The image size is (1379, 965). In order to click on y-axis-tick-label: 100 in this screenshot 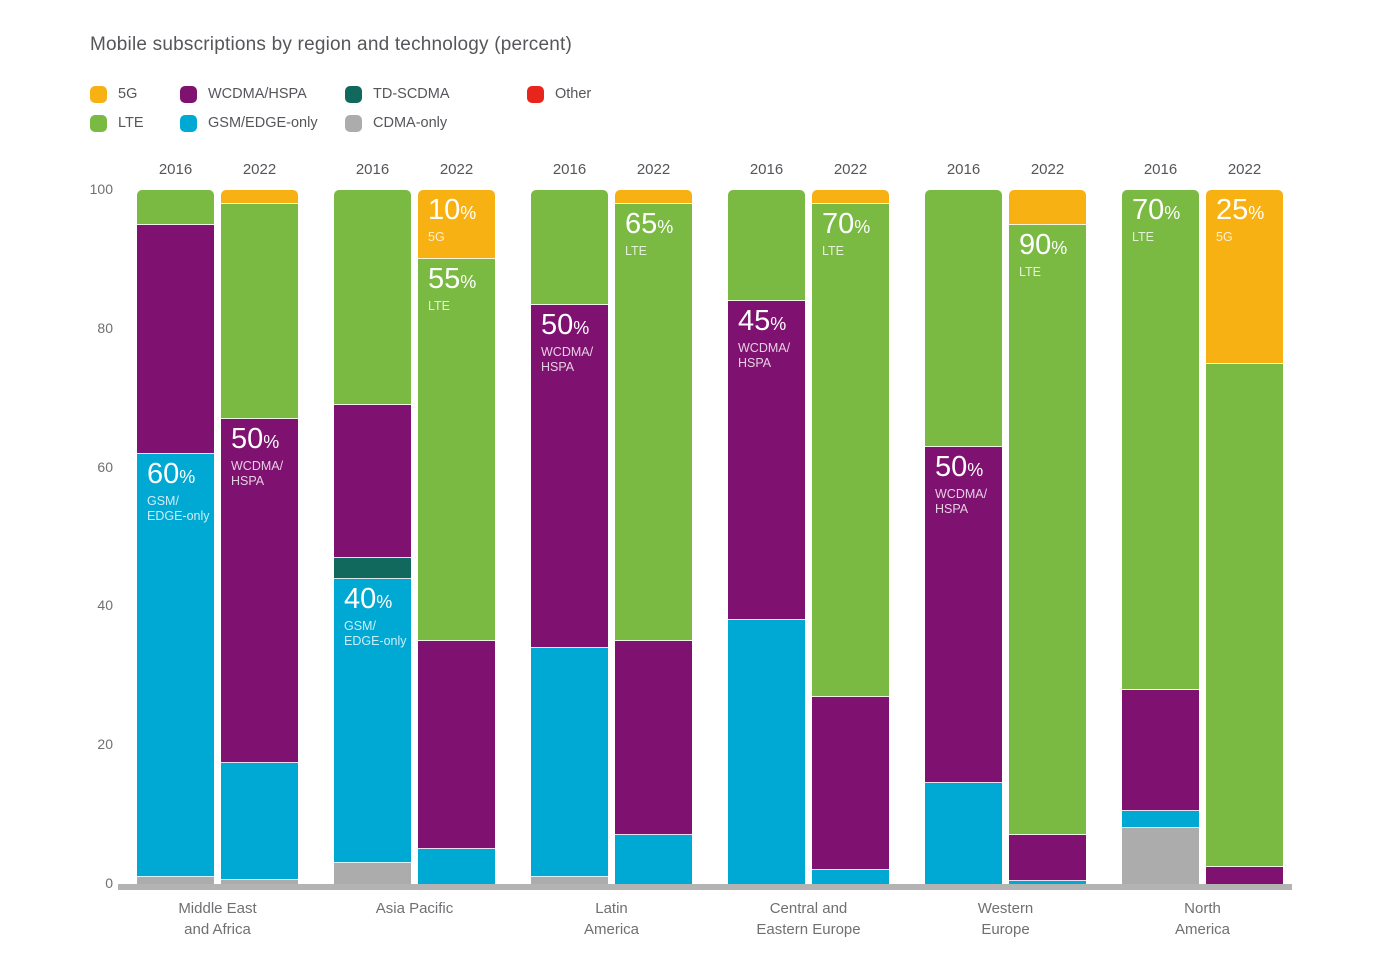, I will do `click(101, 189)`.